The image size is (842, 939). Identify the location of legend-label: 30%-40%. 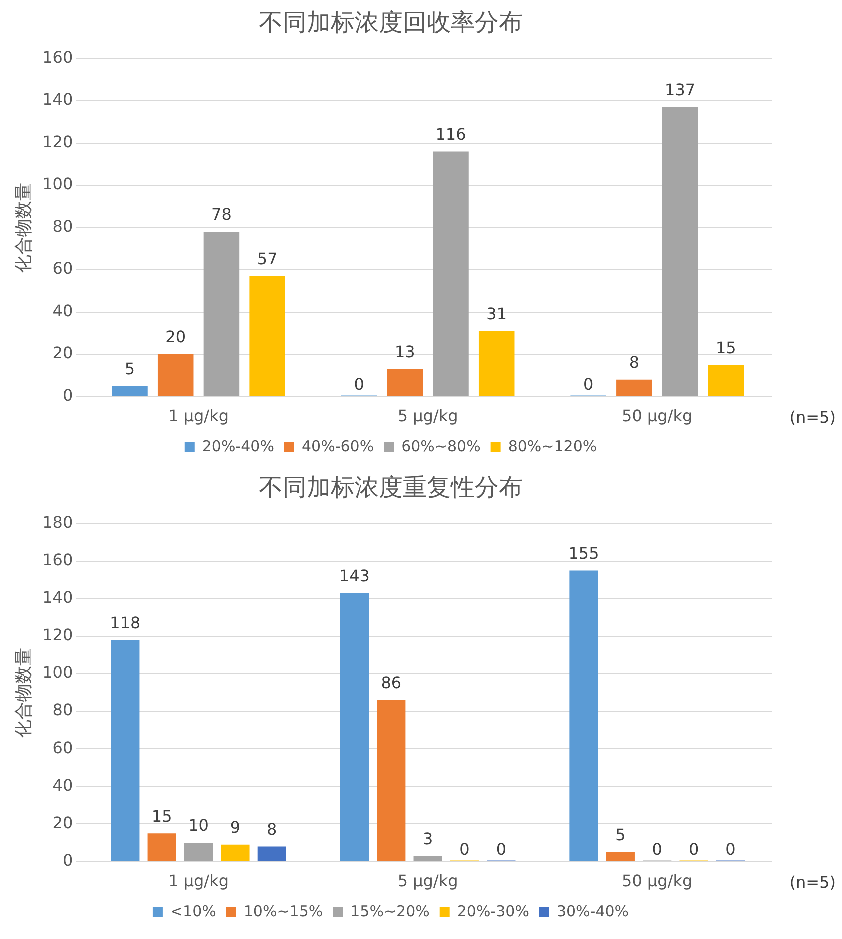
(593, 911).